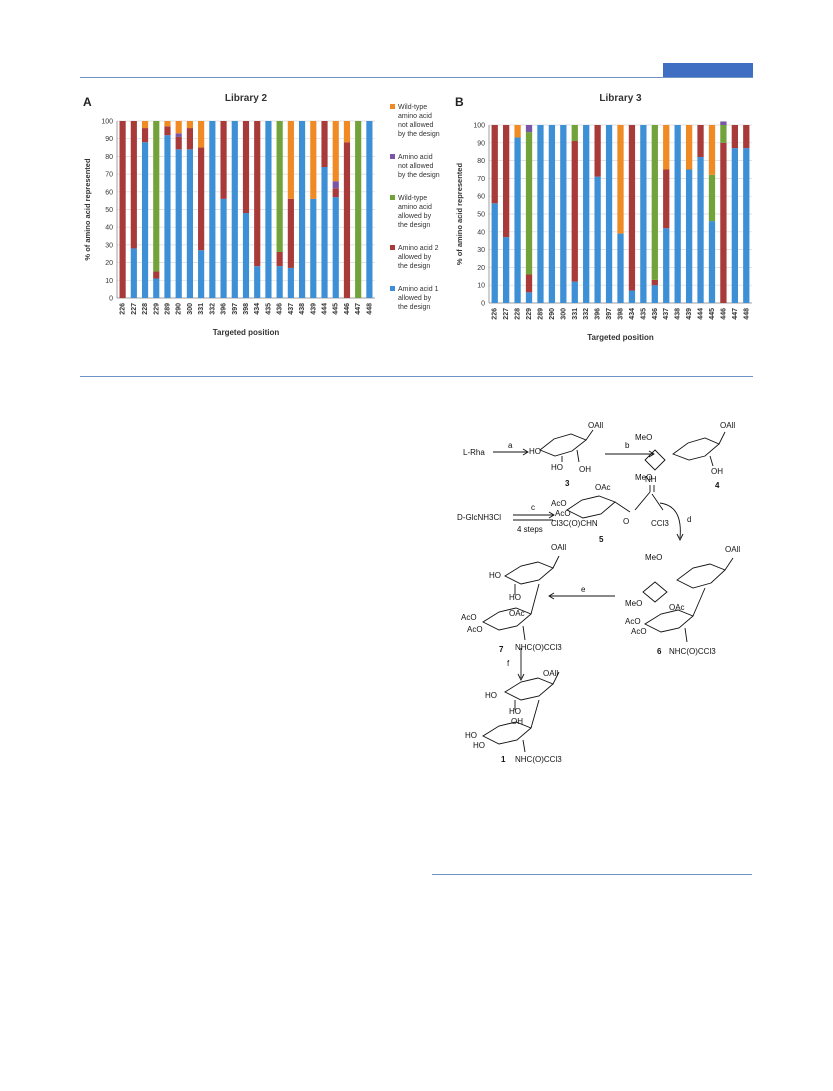 The height and width of the screenshot is (1091, 833). What do you see at coordinates (416, 166) in the screenshot?
I see `legend-label: not allowed` at bounding box center [416, 166].